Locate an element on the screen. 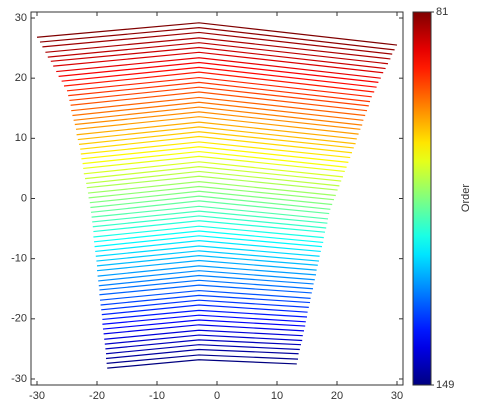 Image resolution: width=490 pixels, height=405 pixels. y-tick-label: 20 is located at coordinates (21, 78).